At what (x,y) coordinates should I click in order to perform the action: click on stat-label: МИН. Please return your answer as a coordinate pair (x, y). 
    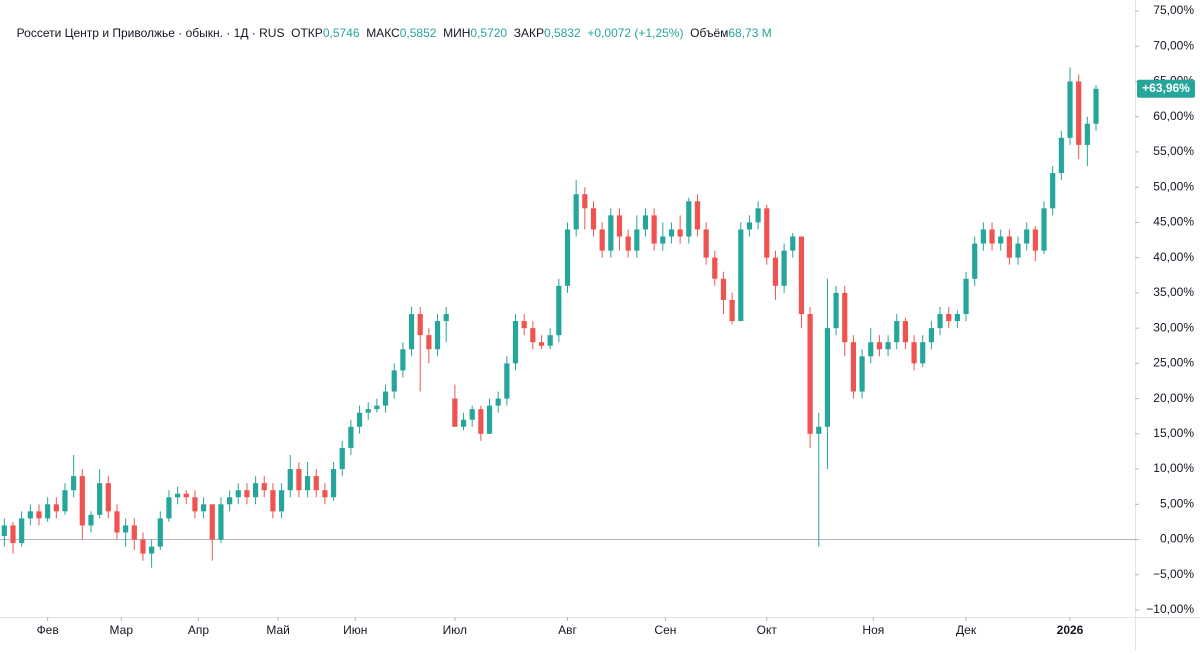
    Looking at the image, I should click on (457, 33).